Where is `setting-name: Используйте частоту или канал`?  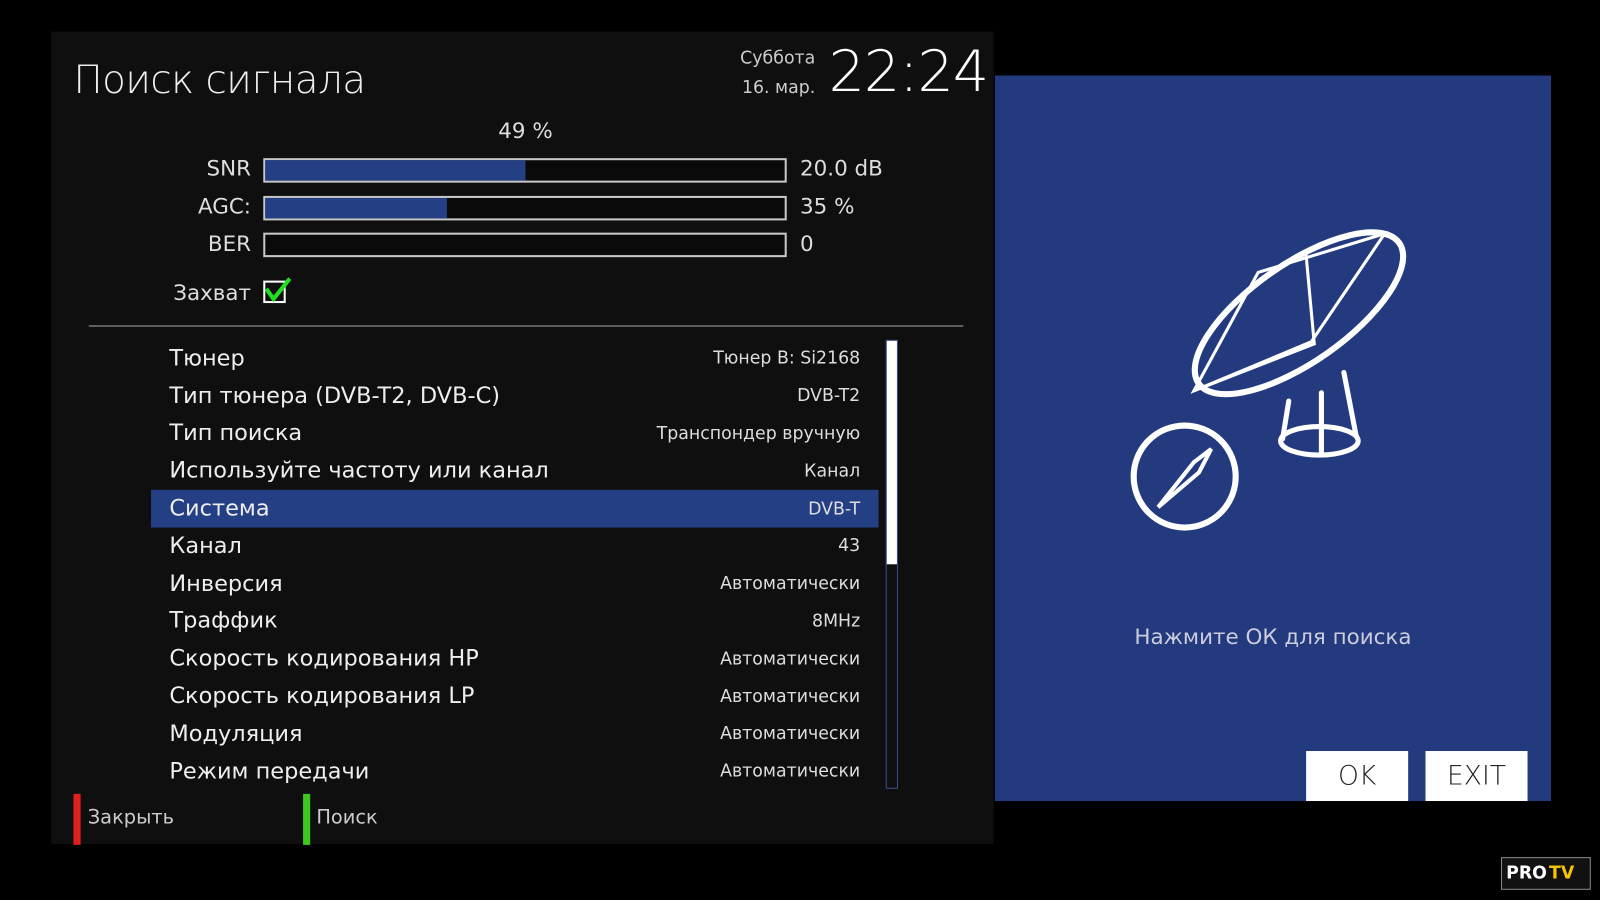
setting-name: Используйте частоту или канал is located at coordinates (359, 471).